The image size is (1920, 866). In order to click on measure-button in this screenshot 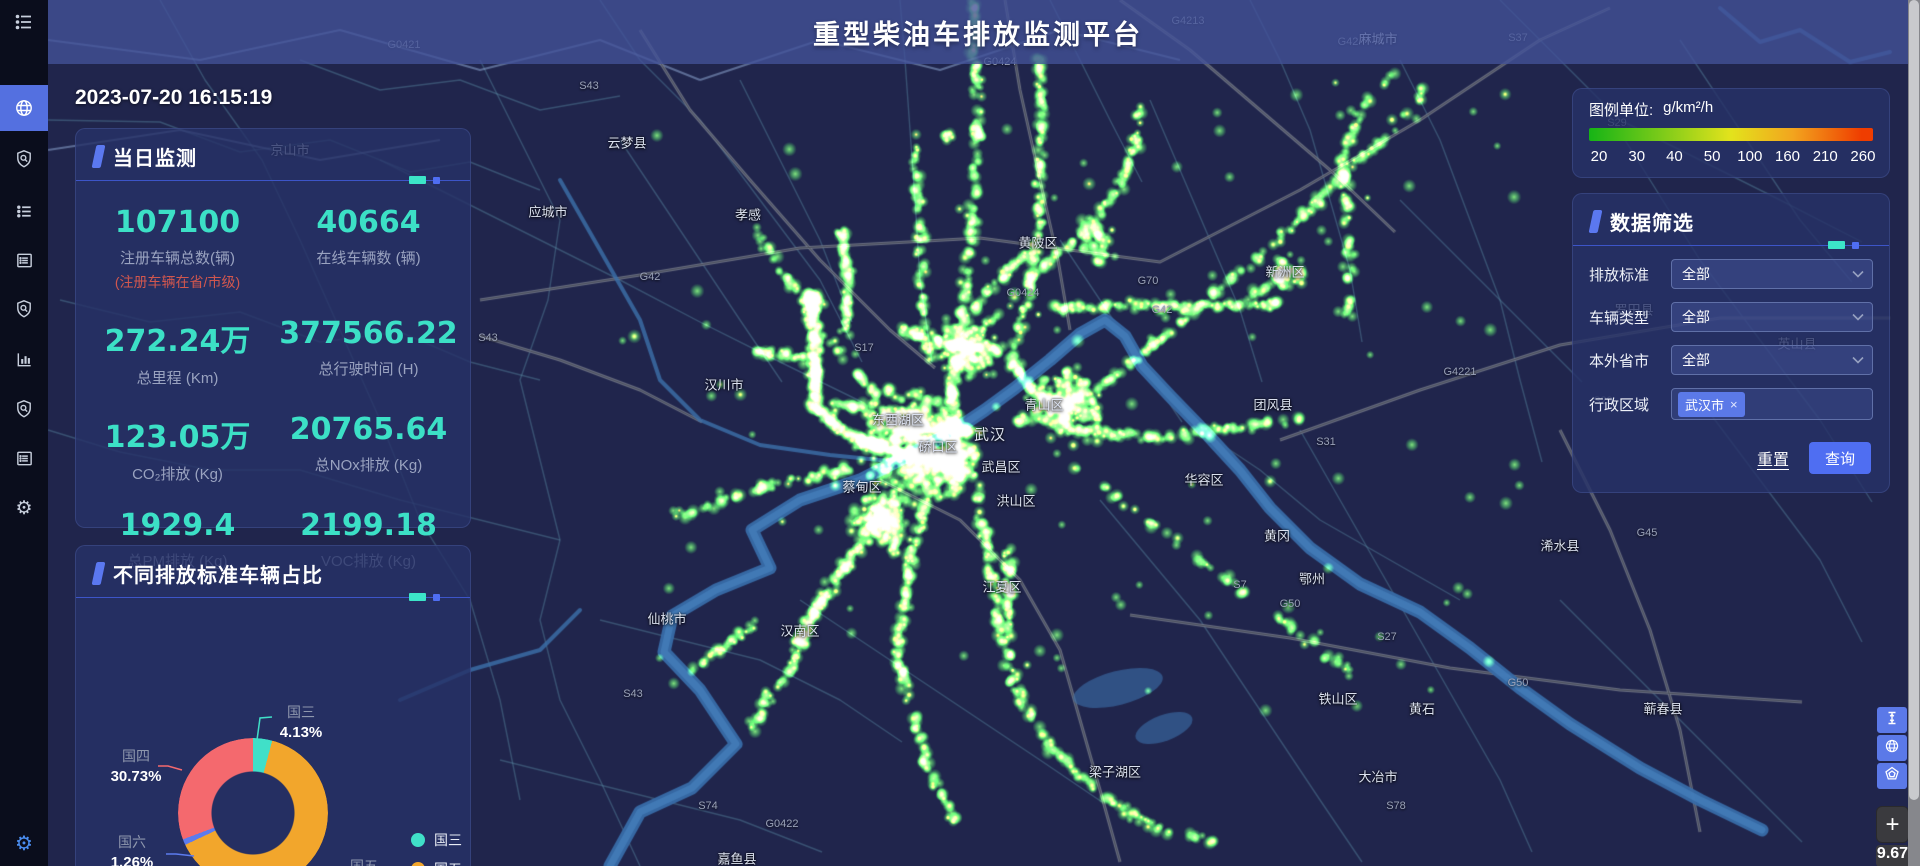, I will do `click(1892, 720)`.